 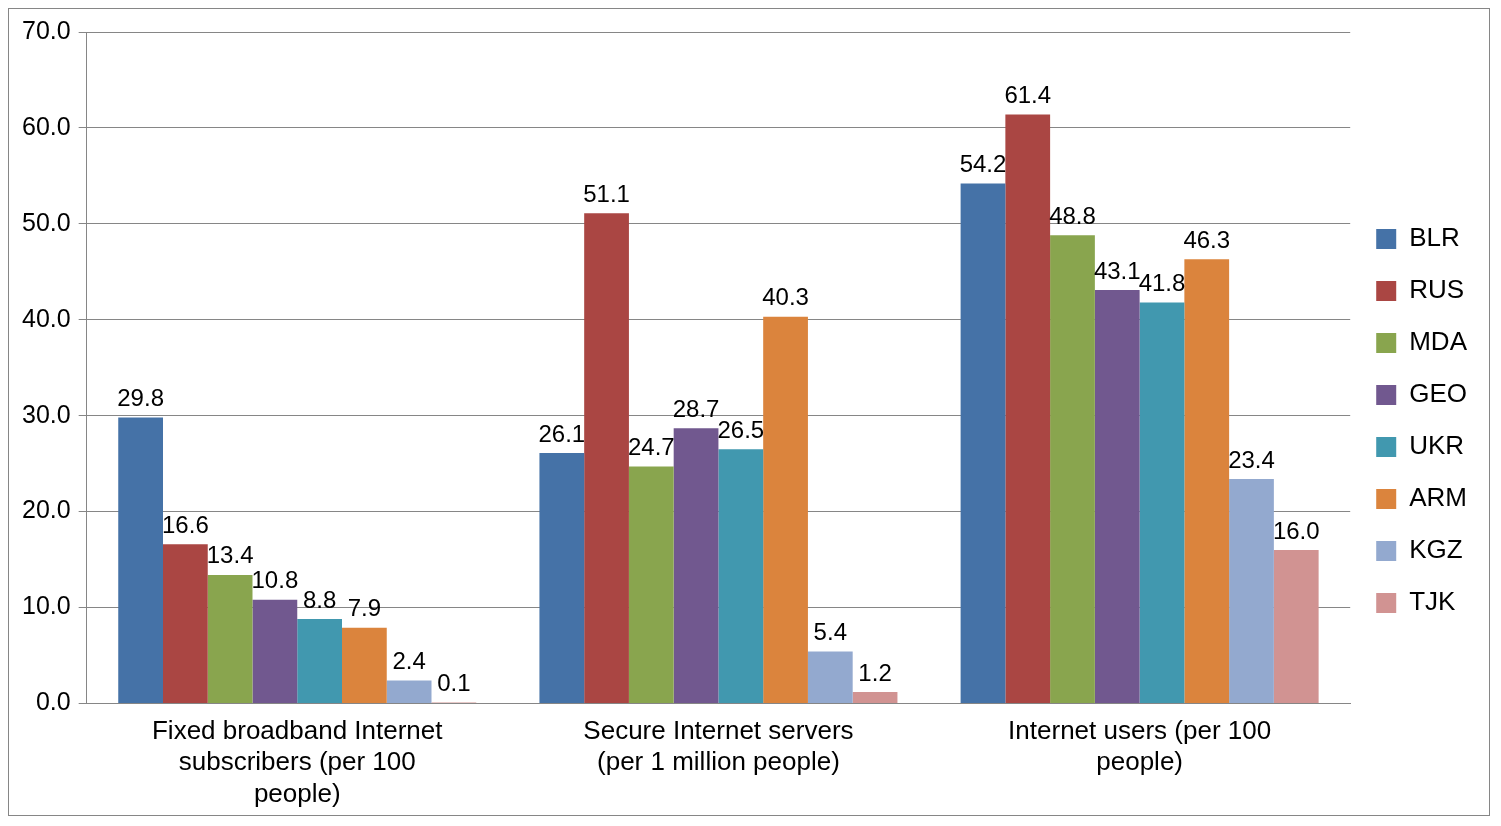 I want to click on y-tick-label: 20.0, so click(x=46, y=509).